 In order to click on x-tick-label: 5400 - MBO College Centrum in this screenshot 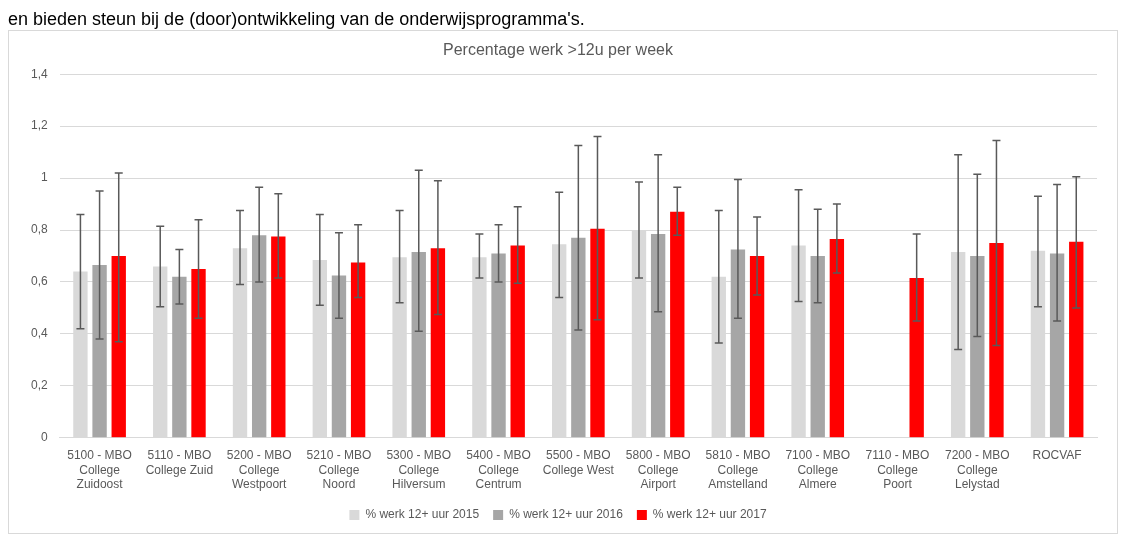, I will do `click(498, 470)`.